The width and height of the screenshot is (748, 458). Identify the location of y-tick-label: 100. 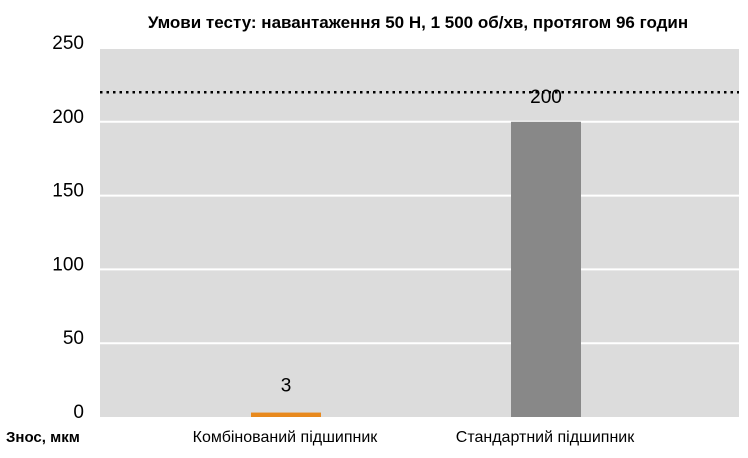
(68, 264).